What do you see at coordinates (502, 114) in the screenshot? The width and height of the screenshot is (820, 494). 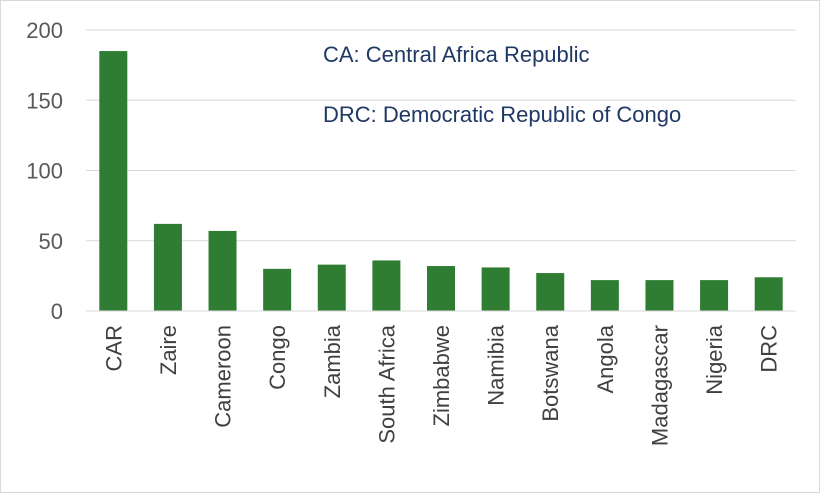 I see `annotation-drc: DRC: Democratic Republic of Congo` at bounding box center [502, 114].